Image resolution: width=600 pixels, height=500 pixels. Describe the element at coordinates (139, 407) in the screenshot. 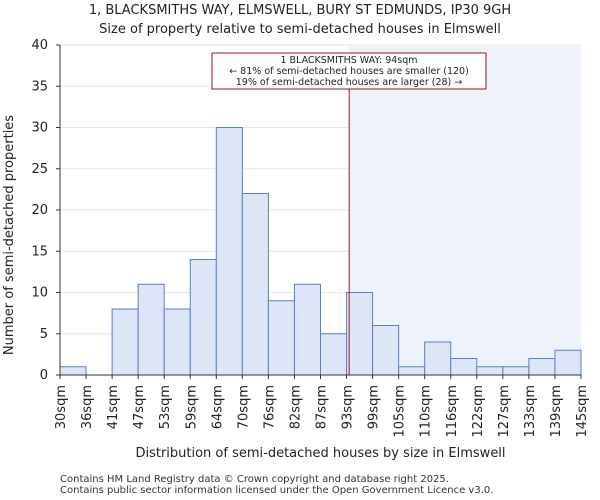

I see `x-tick-label: 47sqm` at that location.